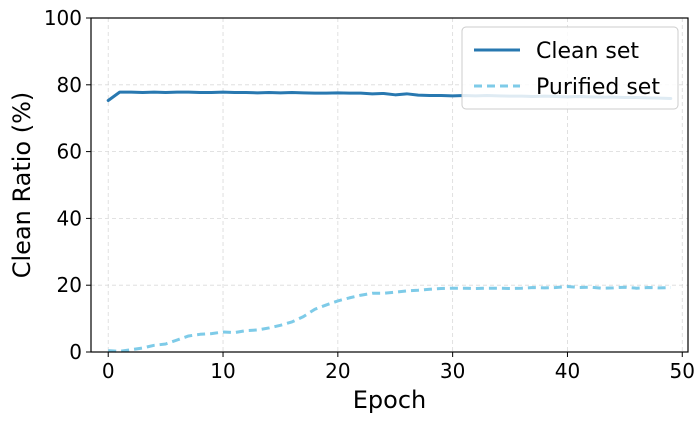  What do you see at coordinates (682, 371) in the screenshot?
I see `x-tick-label: 50` at bounding box center [682, 371].